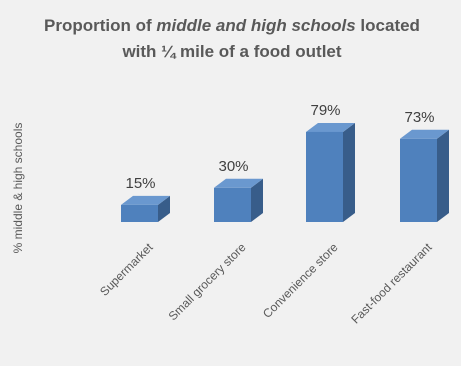 Image resolution: width=461 pixels, height=366 pixels. What do you see at coordinates (255, 25) in the screenshot?
I see `chart-title-part-1: middle and high schools` at bounding box center [255, 25].